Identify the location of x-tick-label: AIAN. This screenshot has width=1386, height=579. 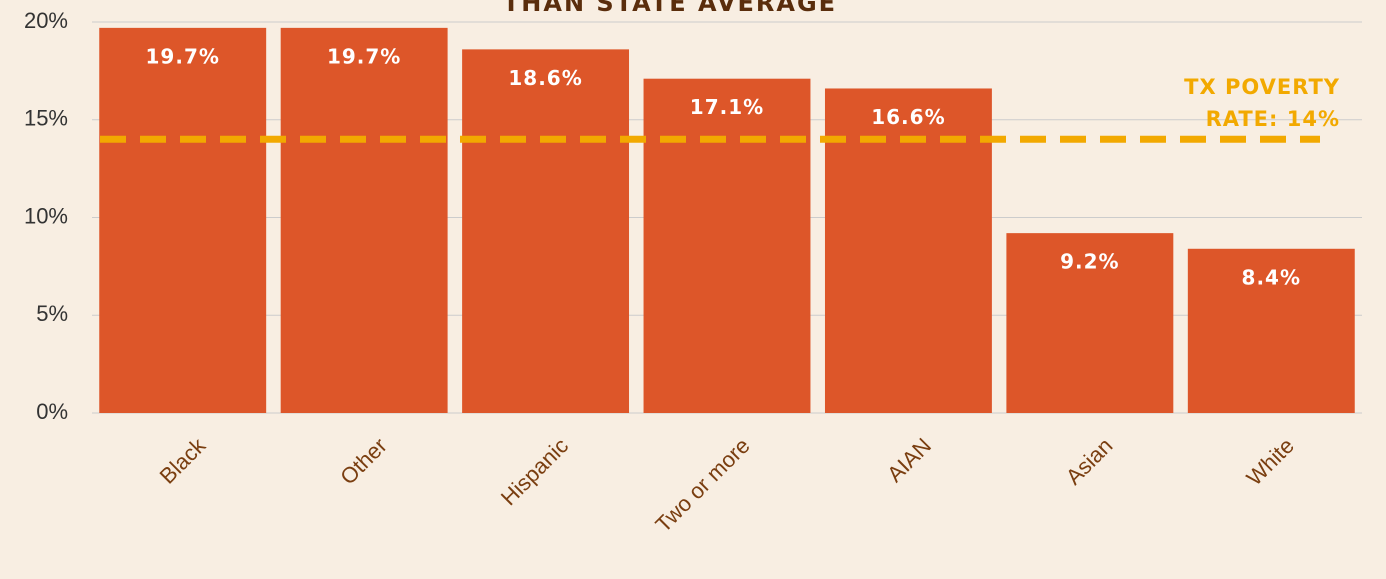
(909, 460).